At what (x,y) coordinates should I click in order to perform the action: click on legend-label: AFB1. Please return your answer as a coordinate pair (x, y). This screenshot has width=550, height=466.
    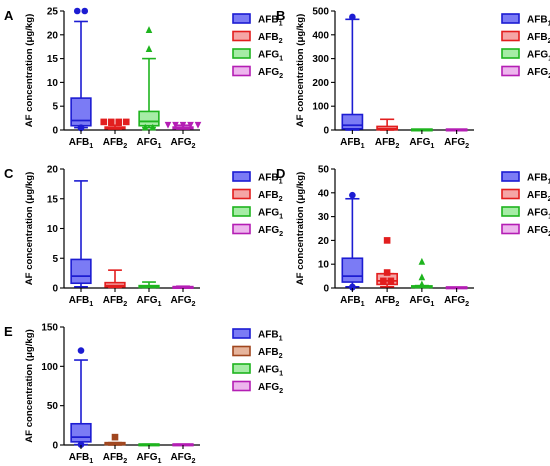
    Looking at the image, I should click on (270, 179).